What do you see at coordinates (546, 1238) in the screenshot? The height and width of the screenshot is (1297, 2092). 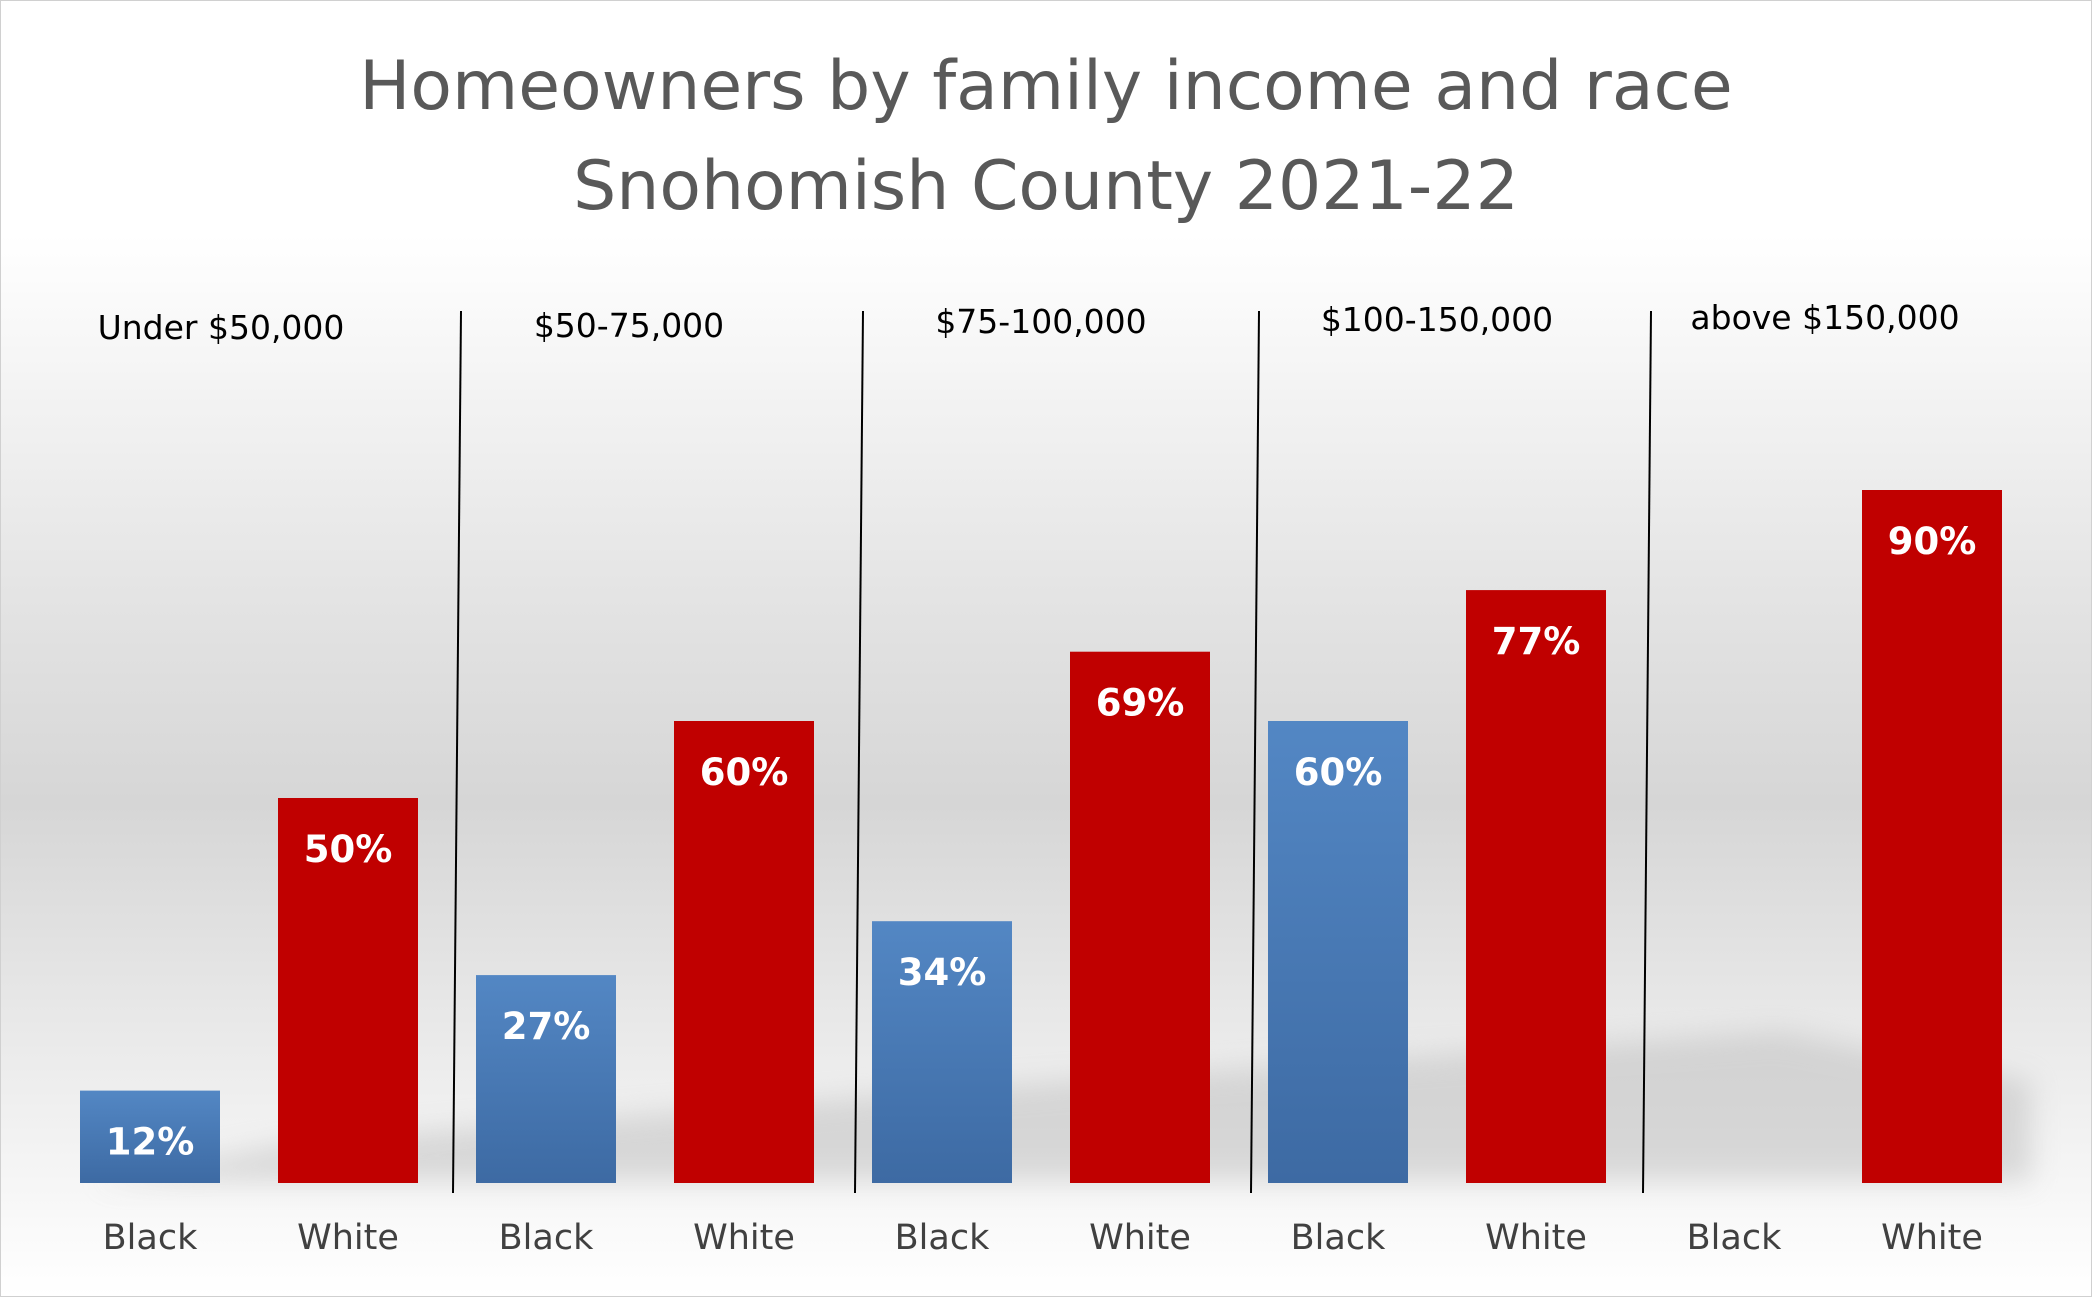 I see `category-label-black-2: Black` at bounding box center [546, 1238].